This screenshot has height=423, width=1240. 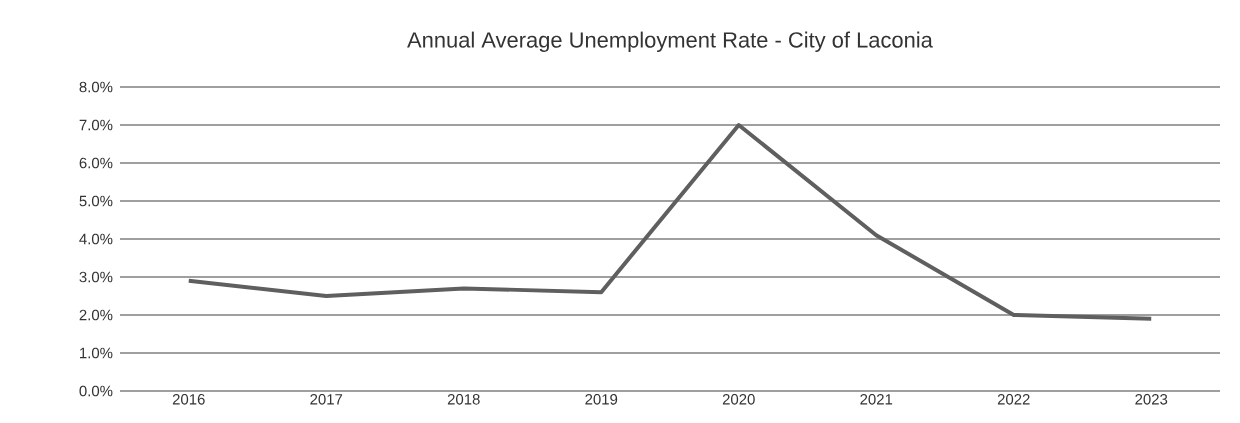 I want to click on y-tick-label: 6.0%, so click(x=96, y=163).